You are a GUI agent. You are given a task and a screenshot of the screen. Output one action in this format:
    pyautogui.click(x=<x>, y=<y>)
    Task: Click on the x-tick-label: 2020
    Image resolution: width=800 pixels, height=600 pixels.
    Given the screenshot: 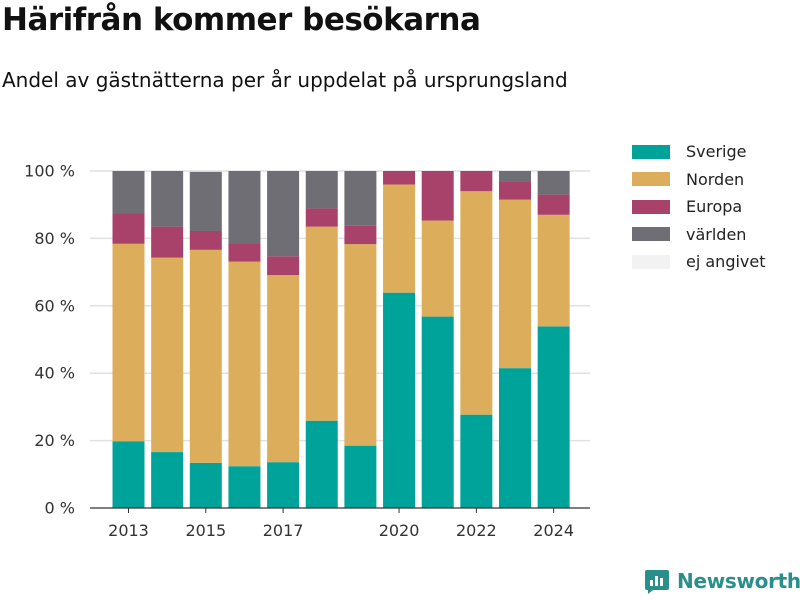 What is the action you would take?
    pyautogui.click(x=399, y=530)
    